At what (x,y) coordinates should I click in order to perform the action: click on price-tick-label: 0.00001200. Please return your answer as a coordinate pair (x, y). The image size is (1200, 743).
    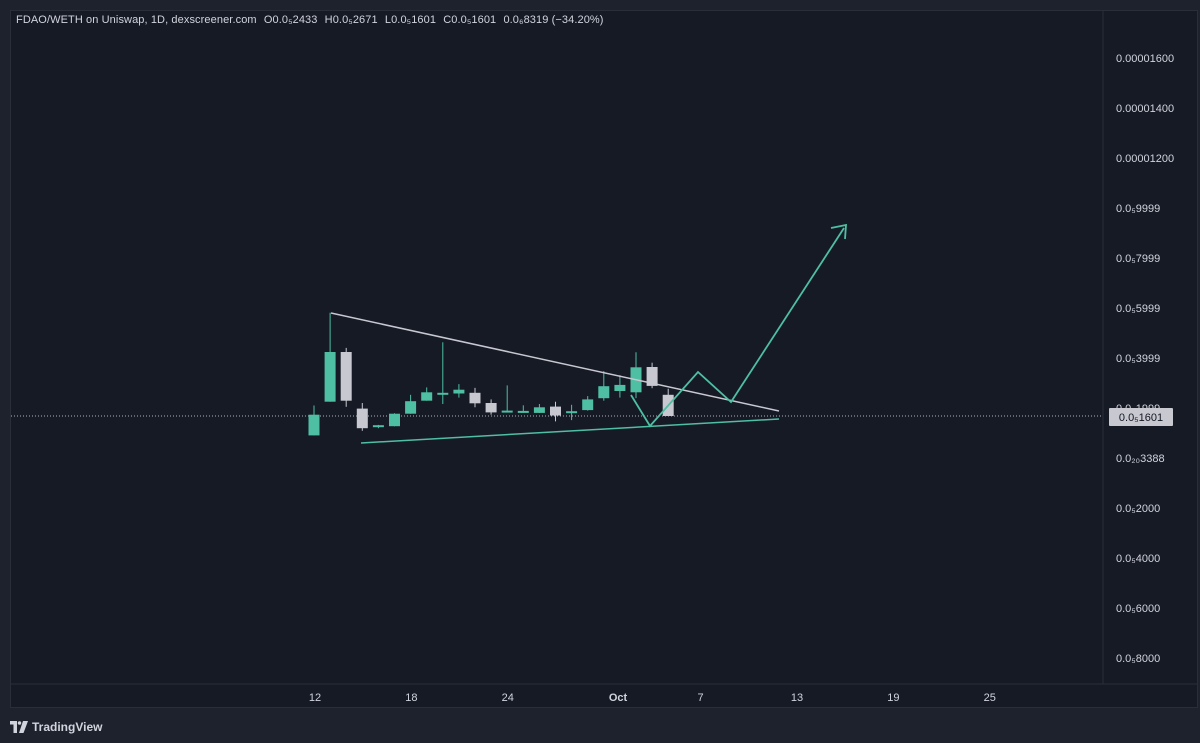
    Looking at the image, I should click on (1145, 159).